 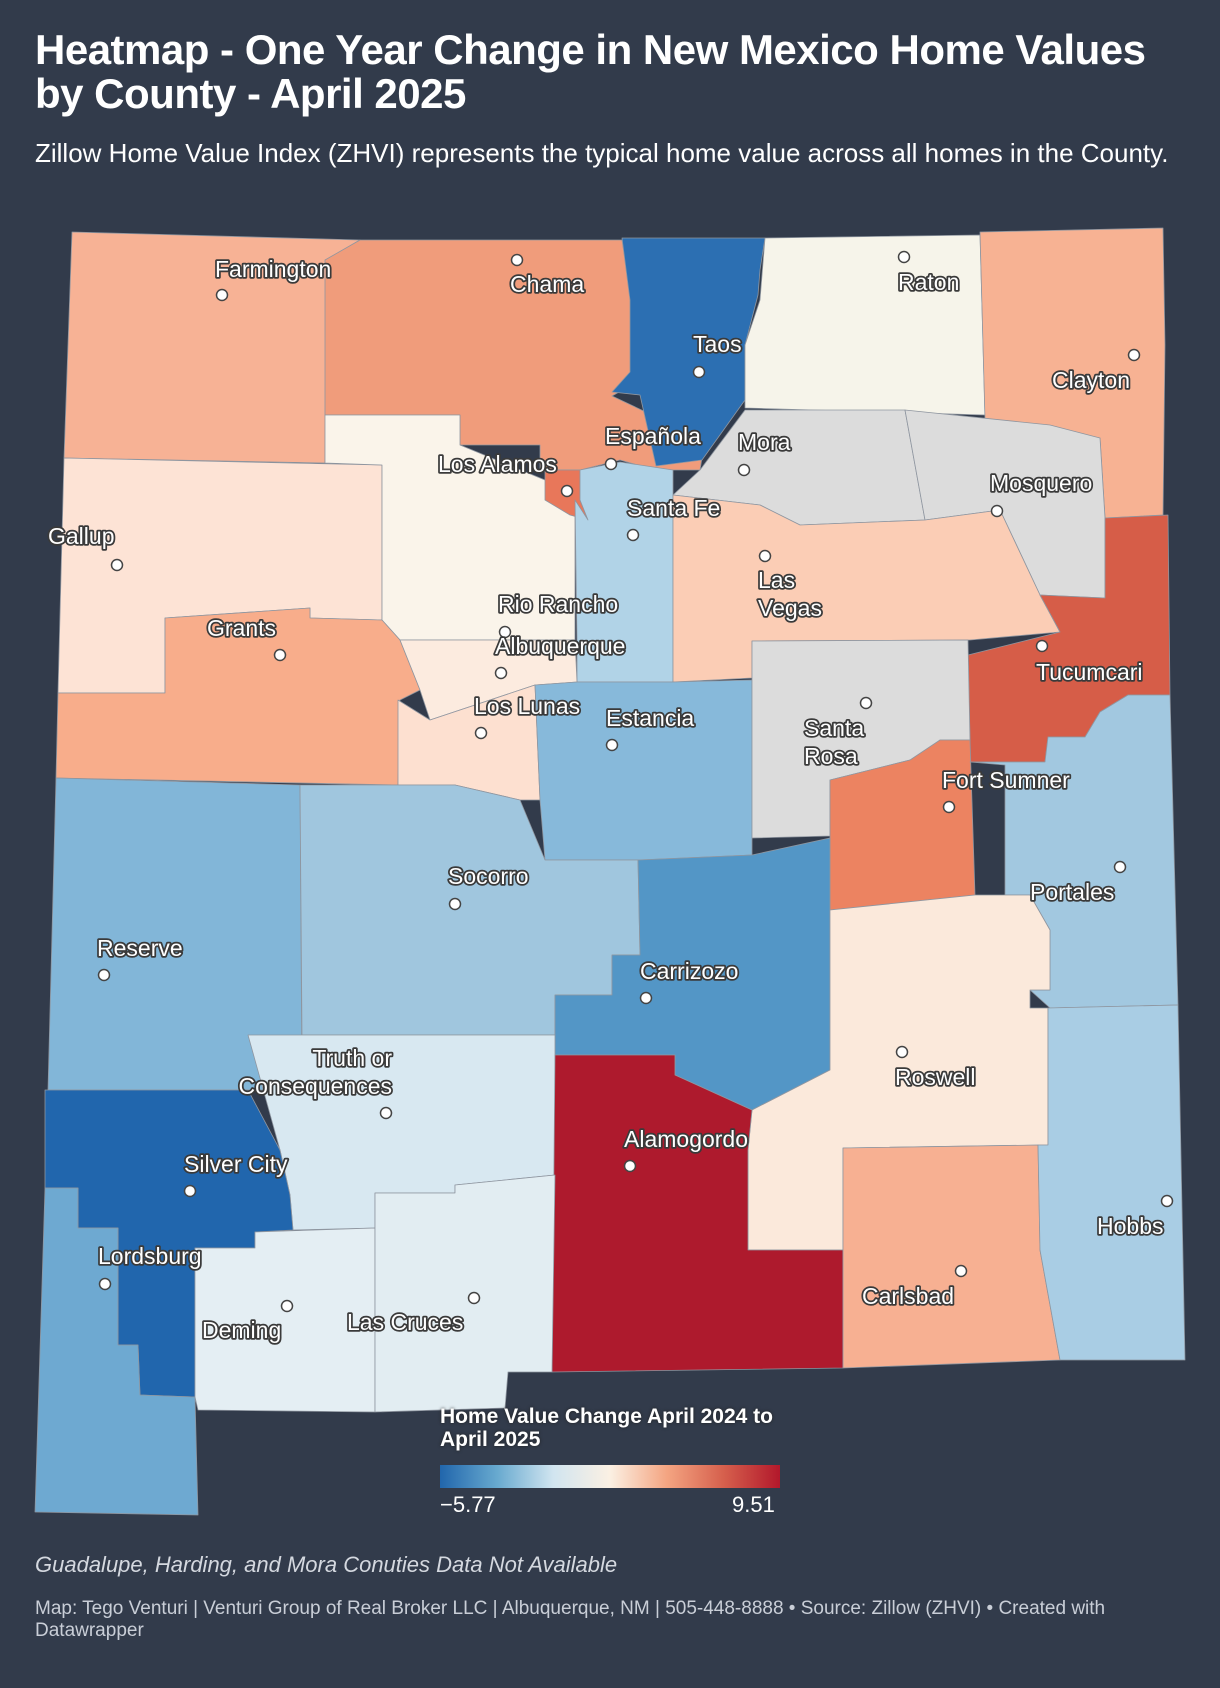 I want to click on city-rio-rancho: Rio Rancho, so click(x=558, y=614).